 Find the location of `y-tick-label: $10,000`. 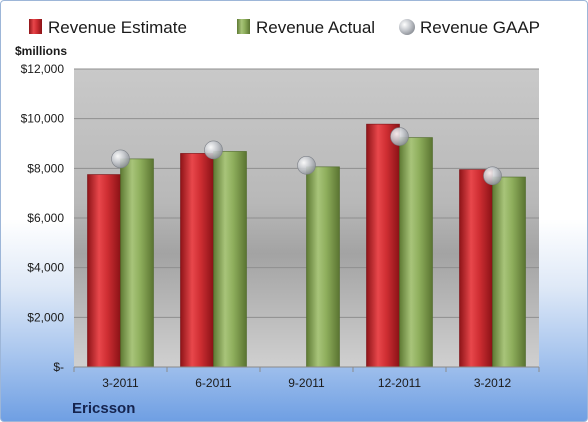

y-tick-label: $10,000 is located at coordinates (43, 119).